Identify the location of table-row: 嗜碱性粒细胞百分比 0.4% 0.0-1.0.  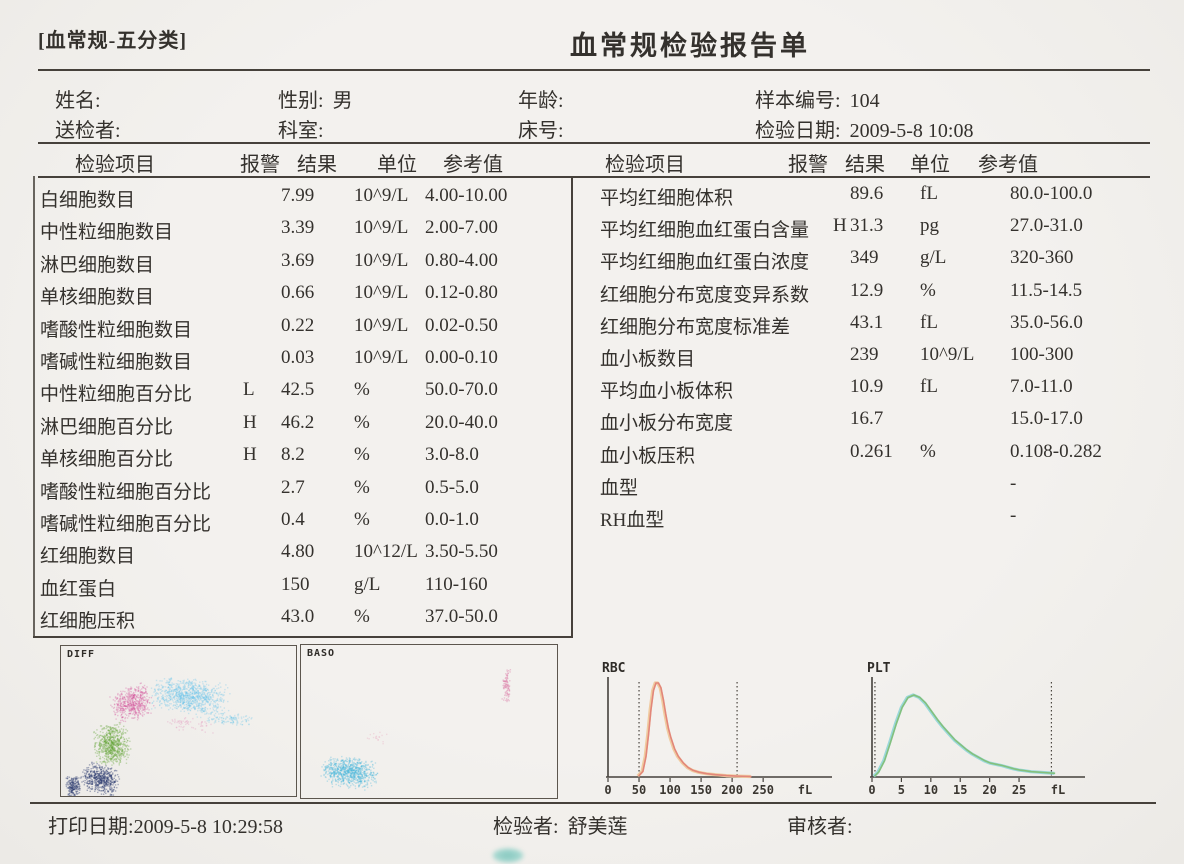
(592, 522).